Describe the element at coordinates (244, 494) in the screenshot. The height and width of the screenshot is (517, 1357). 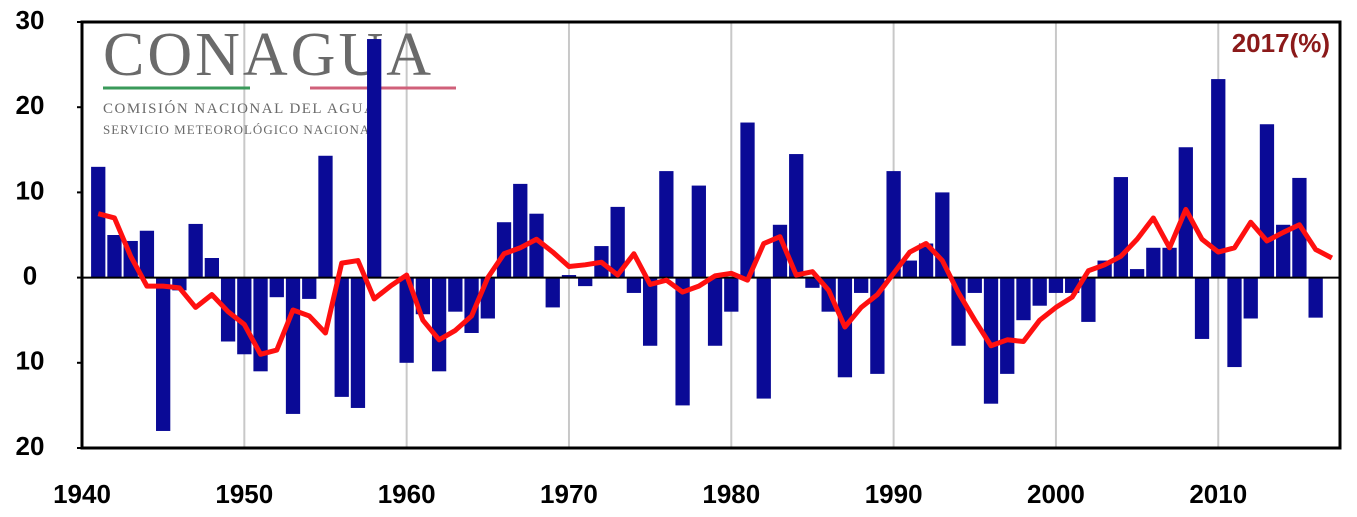
I see `x-tick-label: 1950` at that location.